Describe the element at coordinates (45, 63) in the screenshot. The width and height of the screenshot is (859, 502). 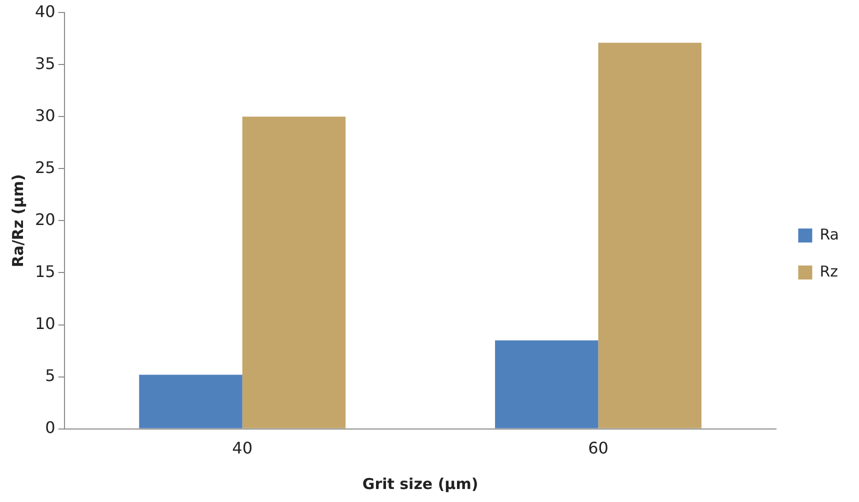
I see `y-tick-label: 35` at that location.